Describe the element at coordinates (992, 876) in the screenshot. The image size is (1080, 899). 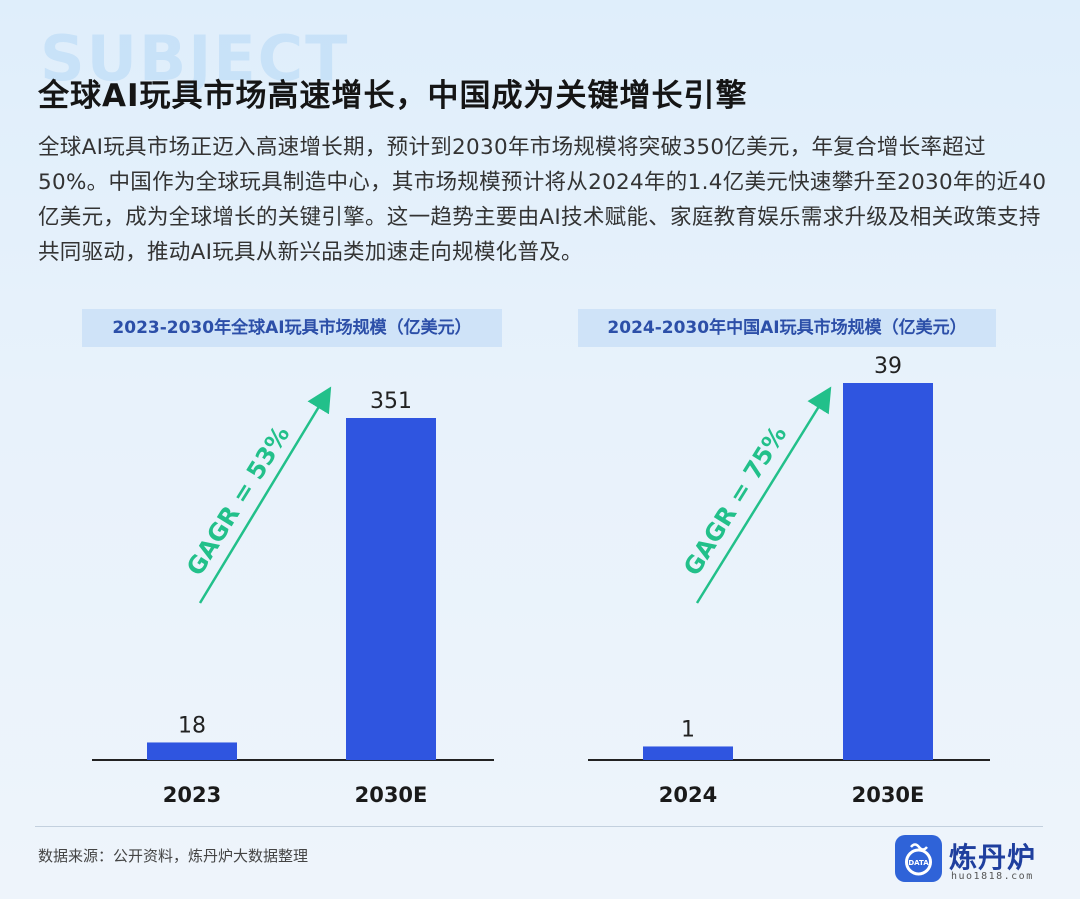
I see `brand-url: huo1818.com` at that location.